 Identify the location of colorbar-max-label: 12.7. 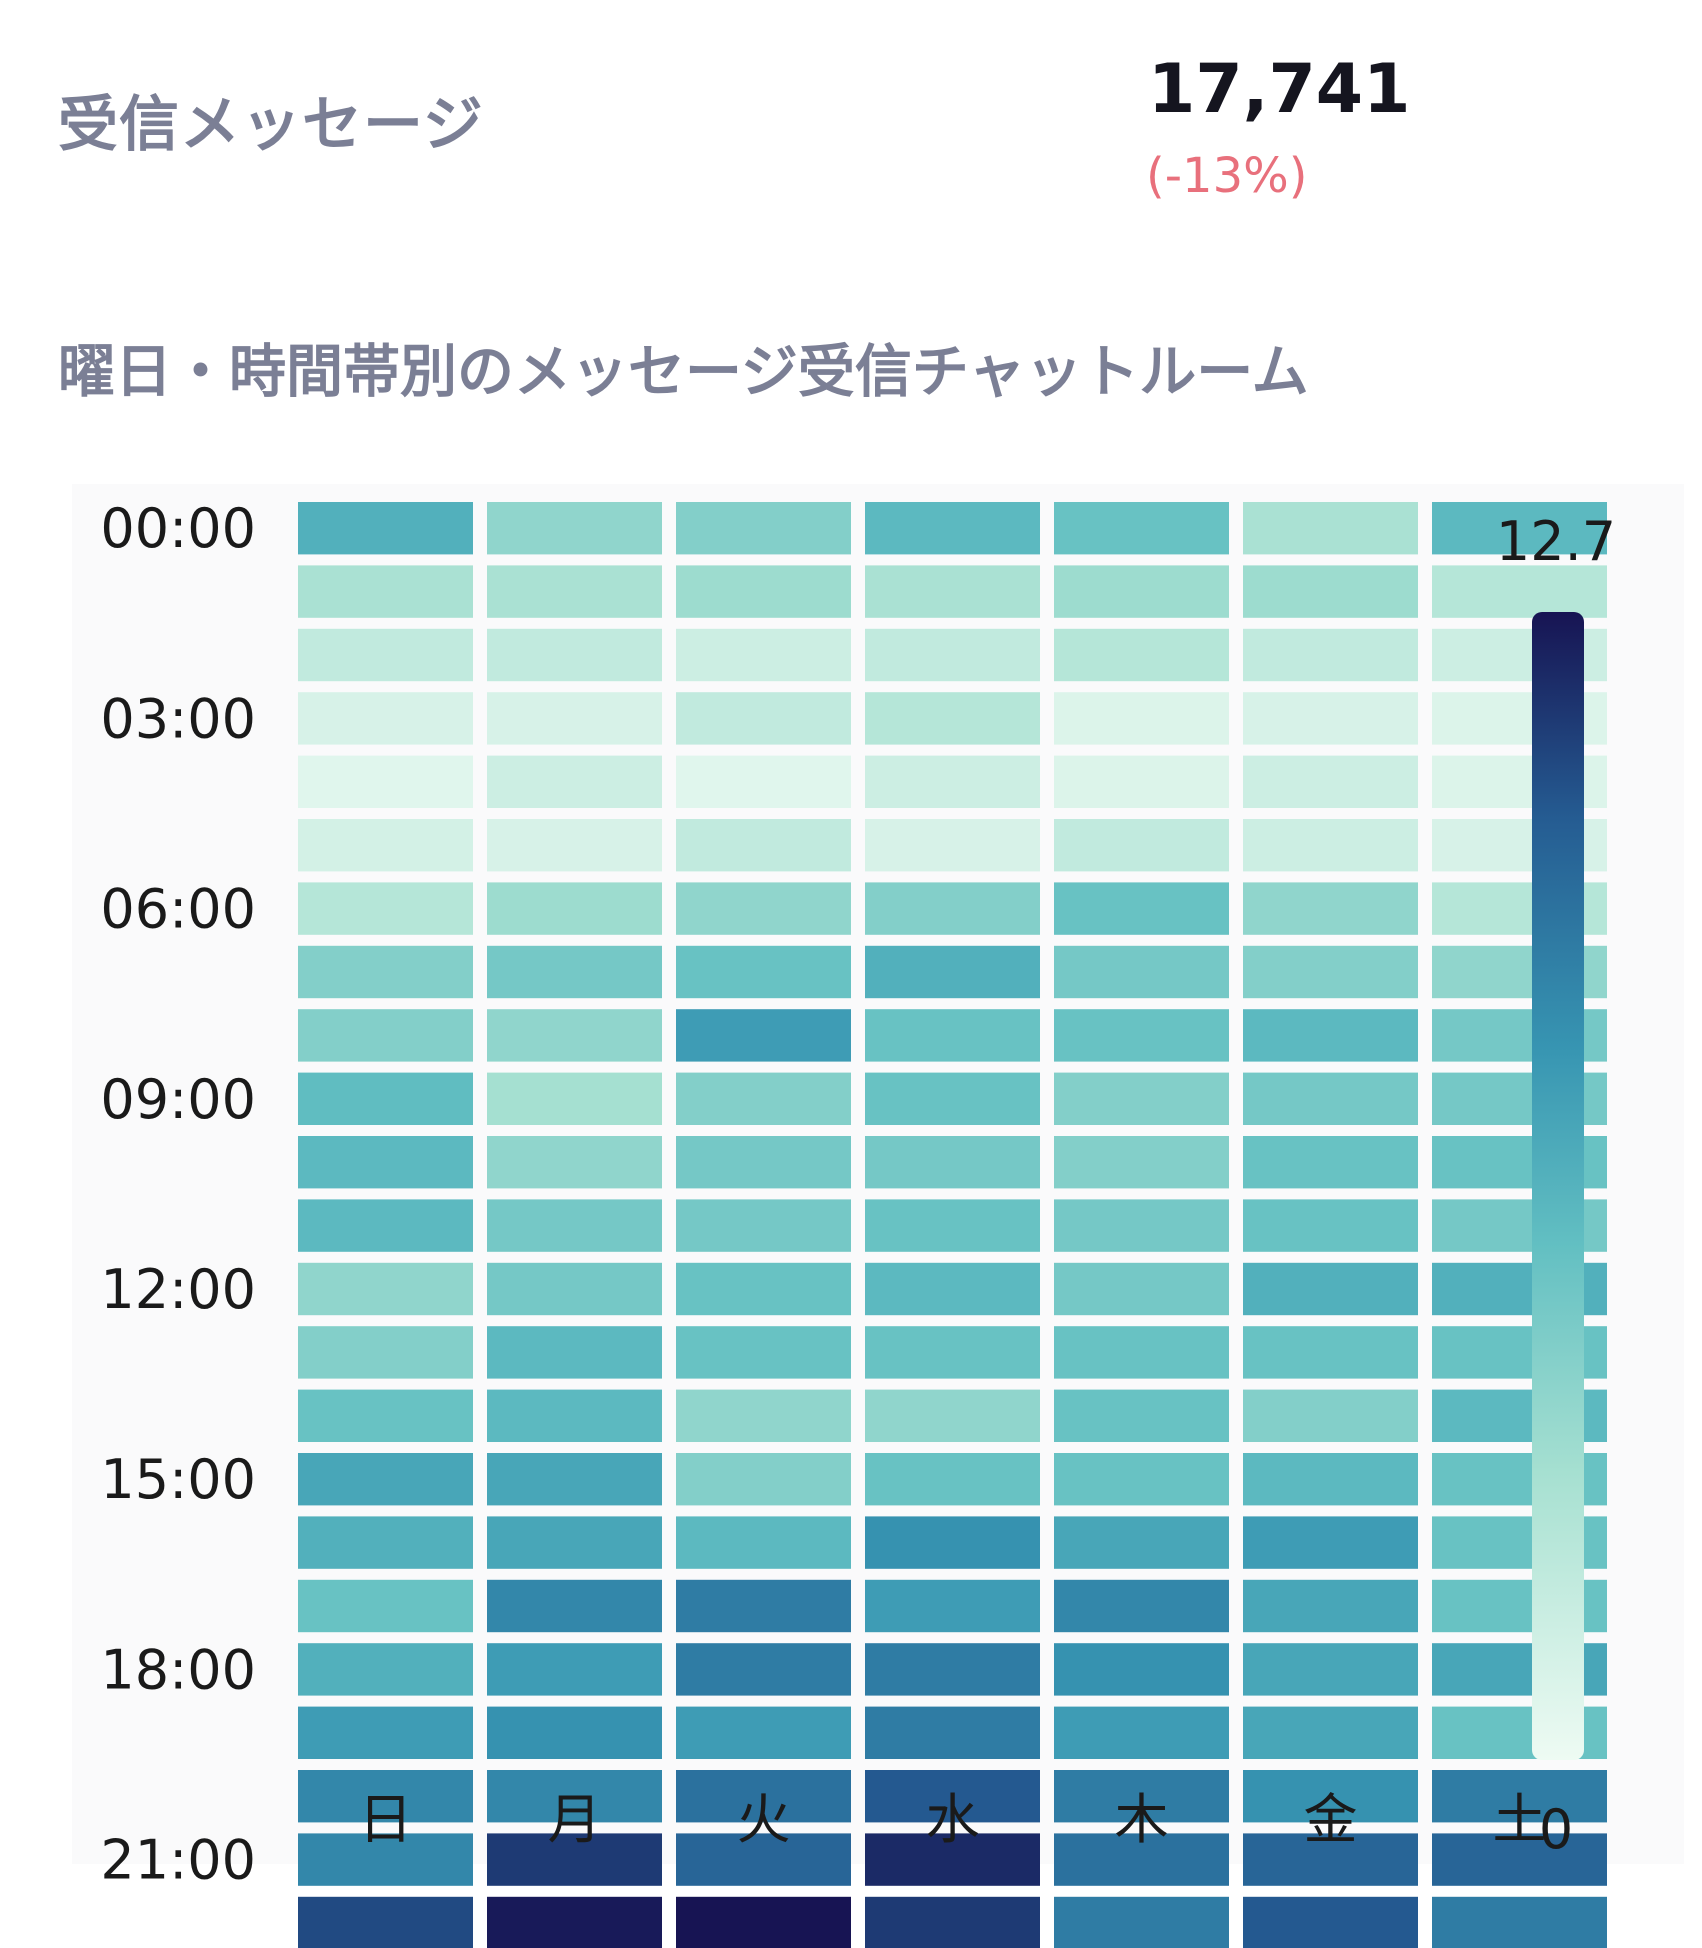
(1556, 541).